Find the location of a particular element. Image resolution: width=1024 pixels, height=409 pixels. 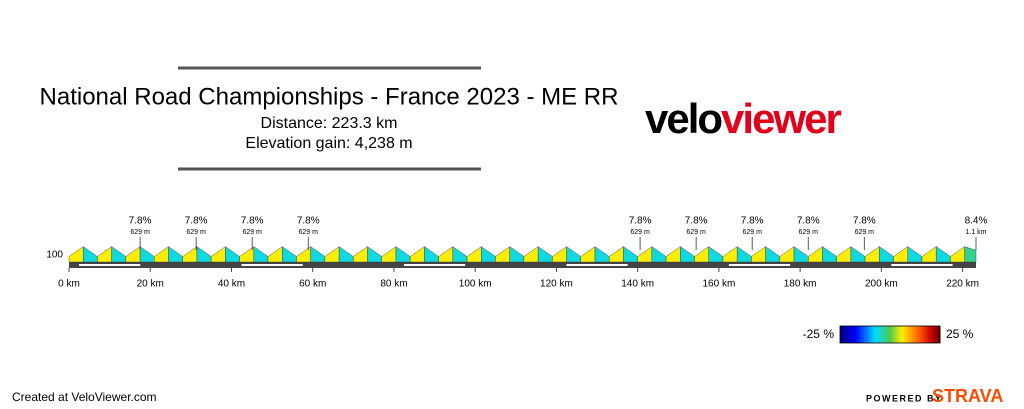

colorbar-frame is located at coordinates (890, 334).